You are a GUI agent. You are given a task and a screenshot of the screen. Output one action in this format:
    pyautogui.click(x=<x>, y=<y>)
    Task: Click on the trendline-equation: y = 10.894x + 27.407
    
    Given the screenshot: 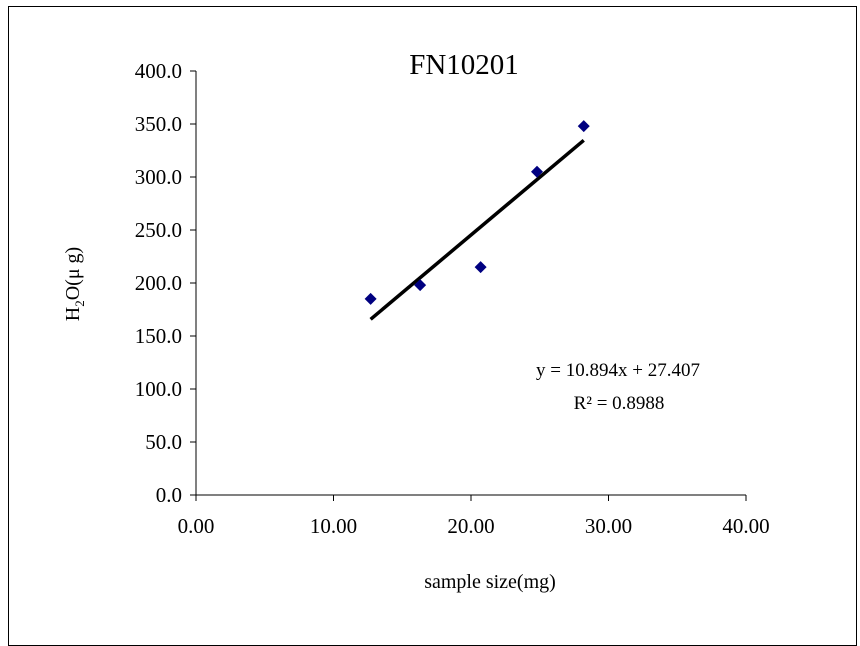 What is the action you would take?
    pyautogui.click(x=618, y=370)
    